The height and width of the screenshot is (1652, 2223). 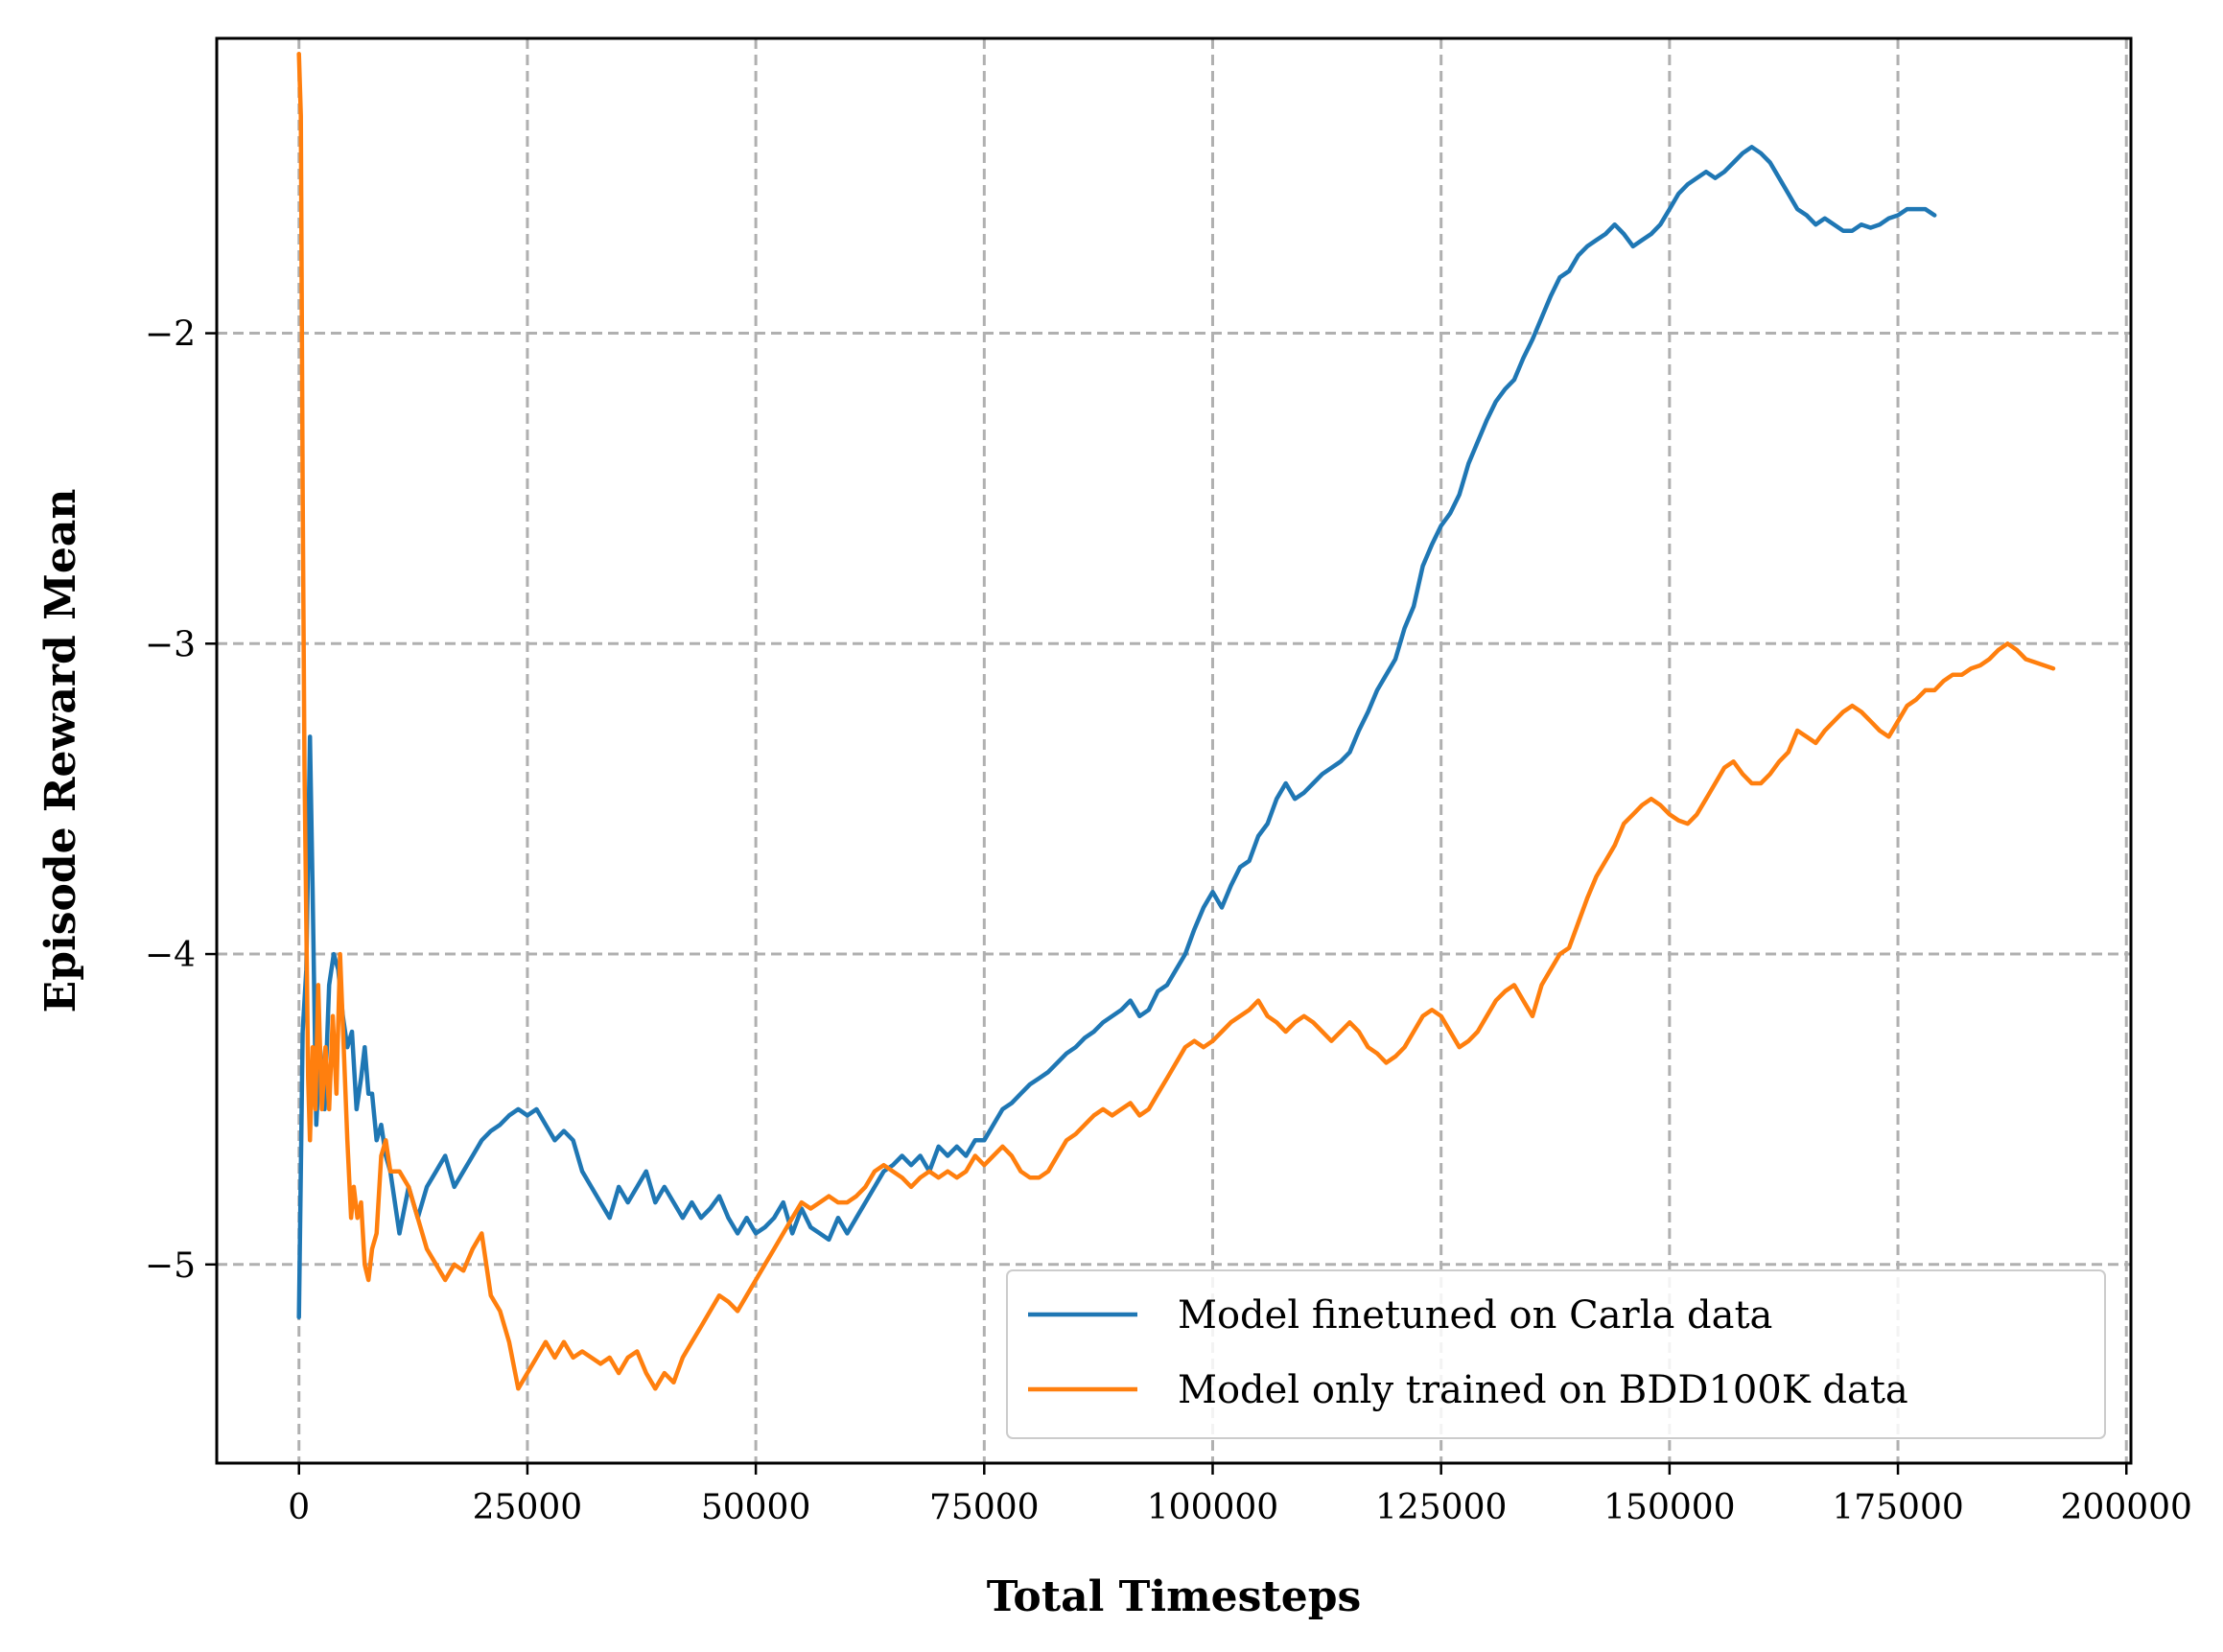 What do you see at coordinates (170, 644) in the screenshot?
I see `y-tick-label: −3` at bounding box center [170, 644].